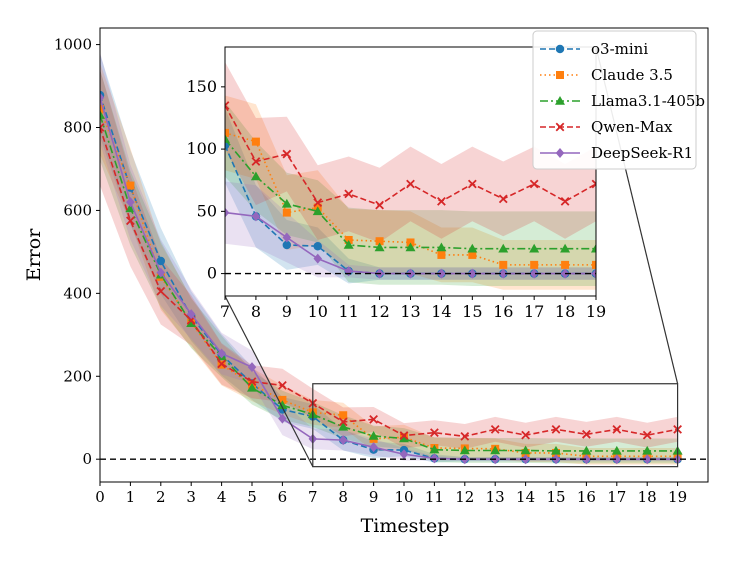  Describe the element at coordinates (34, 254) in the screenshot. I see `y-axis-label: Error` at that location.